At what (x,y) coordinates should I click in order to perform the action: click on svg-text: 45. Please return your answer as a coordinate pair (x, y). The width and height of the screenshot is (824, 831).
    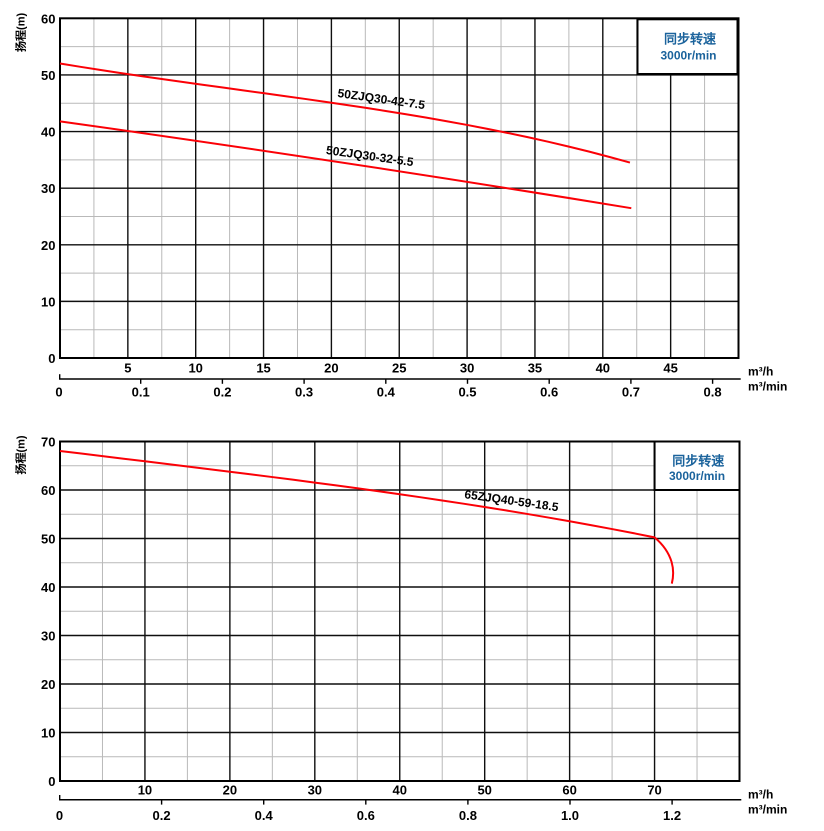
    Looking at the image, I should click on (670, 367).